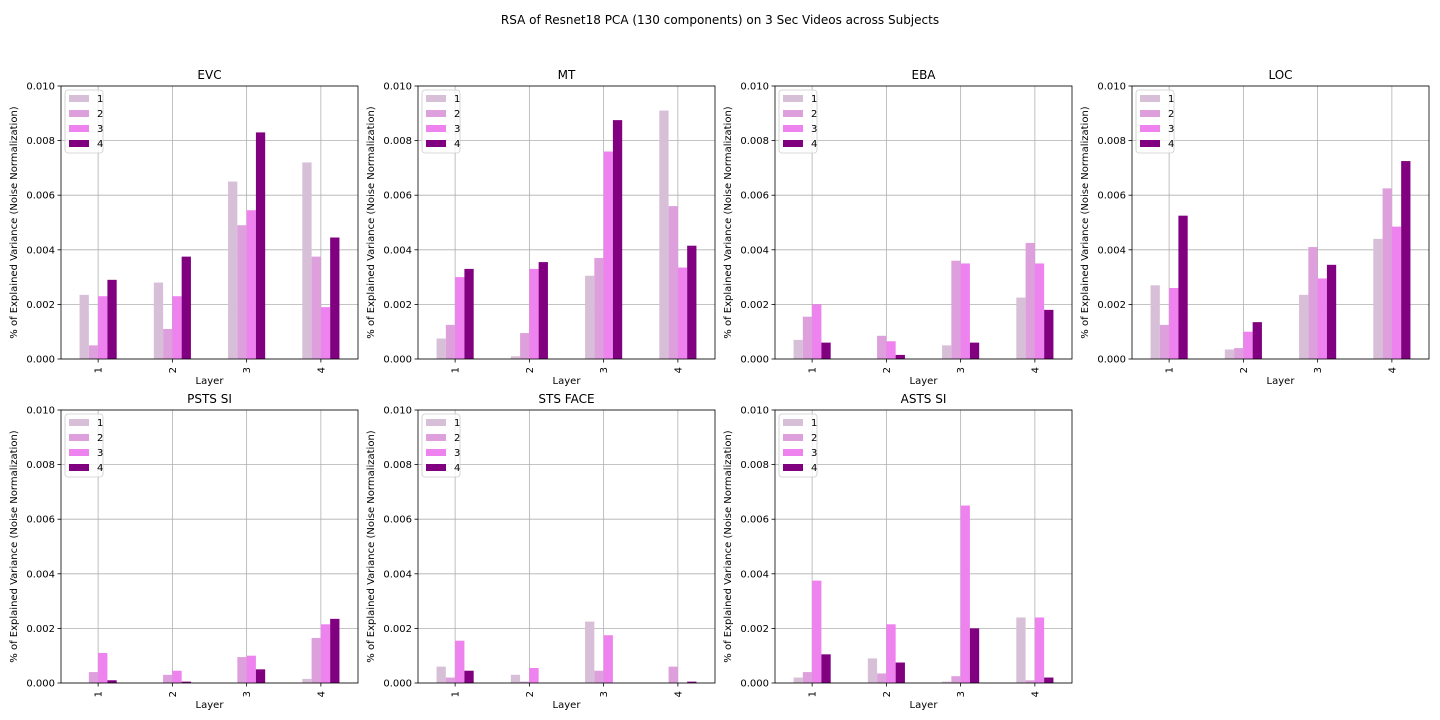  What do you see at coordinates (441, 445) in the screenshot?
I see `legend: 1 2 3 4` at bounding box center [441, 445].